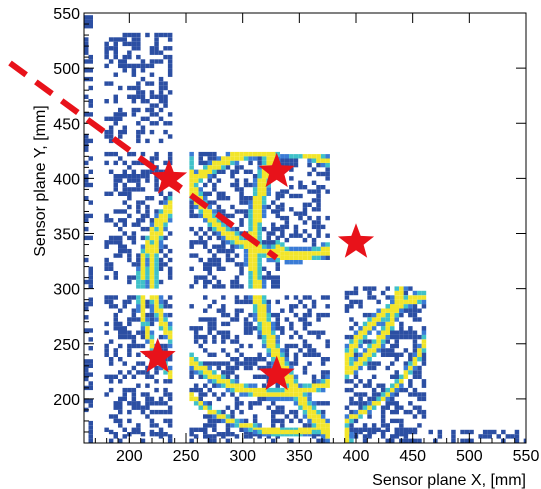 Image resolution: width=541 pixels, height=489 pixels. I want to click on x-tick-label: 400, so click(356, 456).